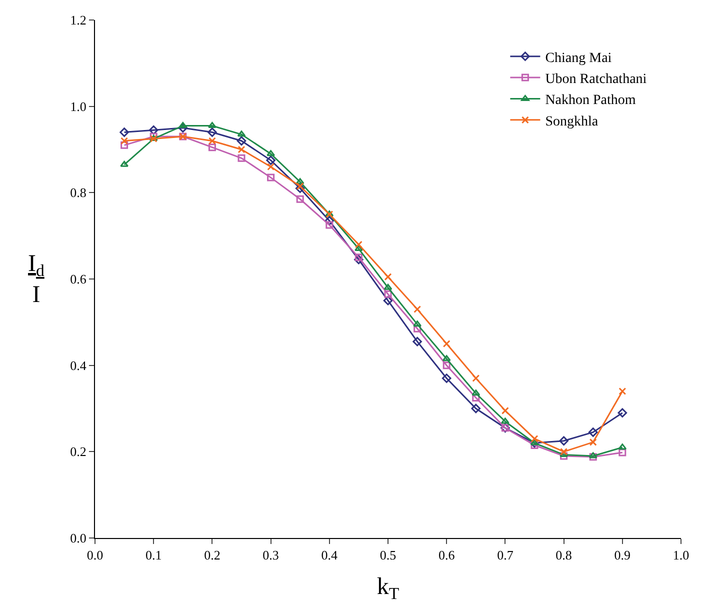 The height and width of the screenshot is (613, 701). What do you see at coordinates (78, 452) in the screenshot?
I see `y-tick-label: 0.2` at bounding box center [78, 452].